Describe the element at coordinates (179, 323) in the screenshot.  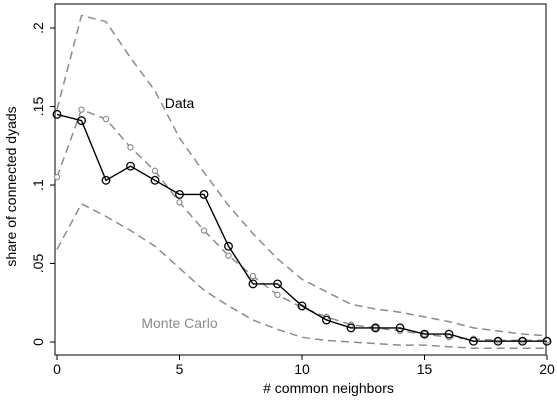
I see `annotation-monte-carlo: Monte Carlo` at that location.